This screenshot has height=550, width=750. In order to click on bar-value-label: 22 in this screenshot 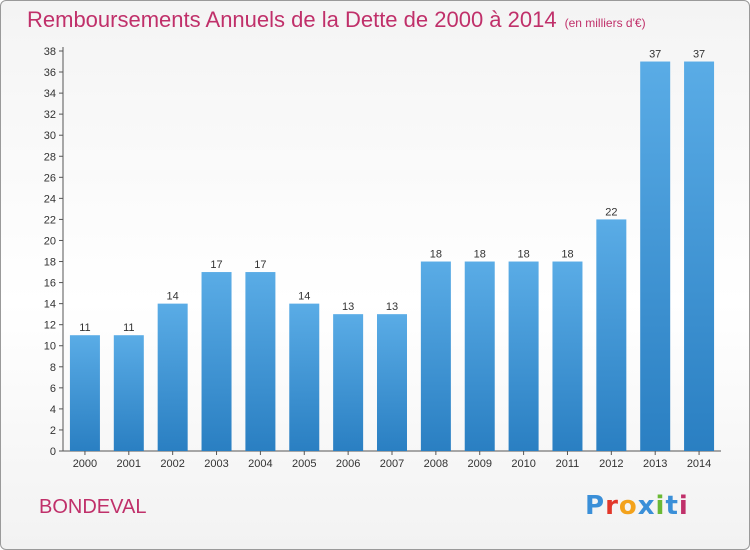, I will do `click(611, 212)`.